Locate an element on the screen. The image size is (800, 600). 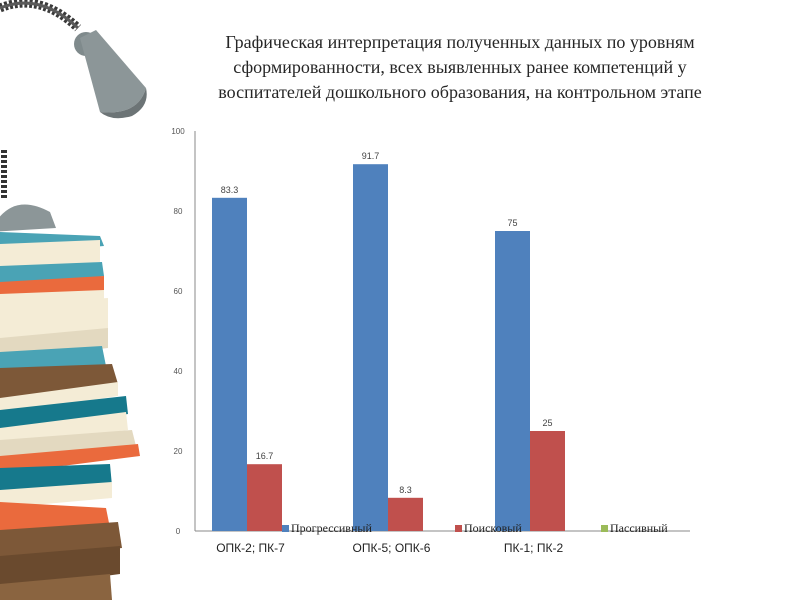
data-label: 83.3 is located at coordinates (230, 190).